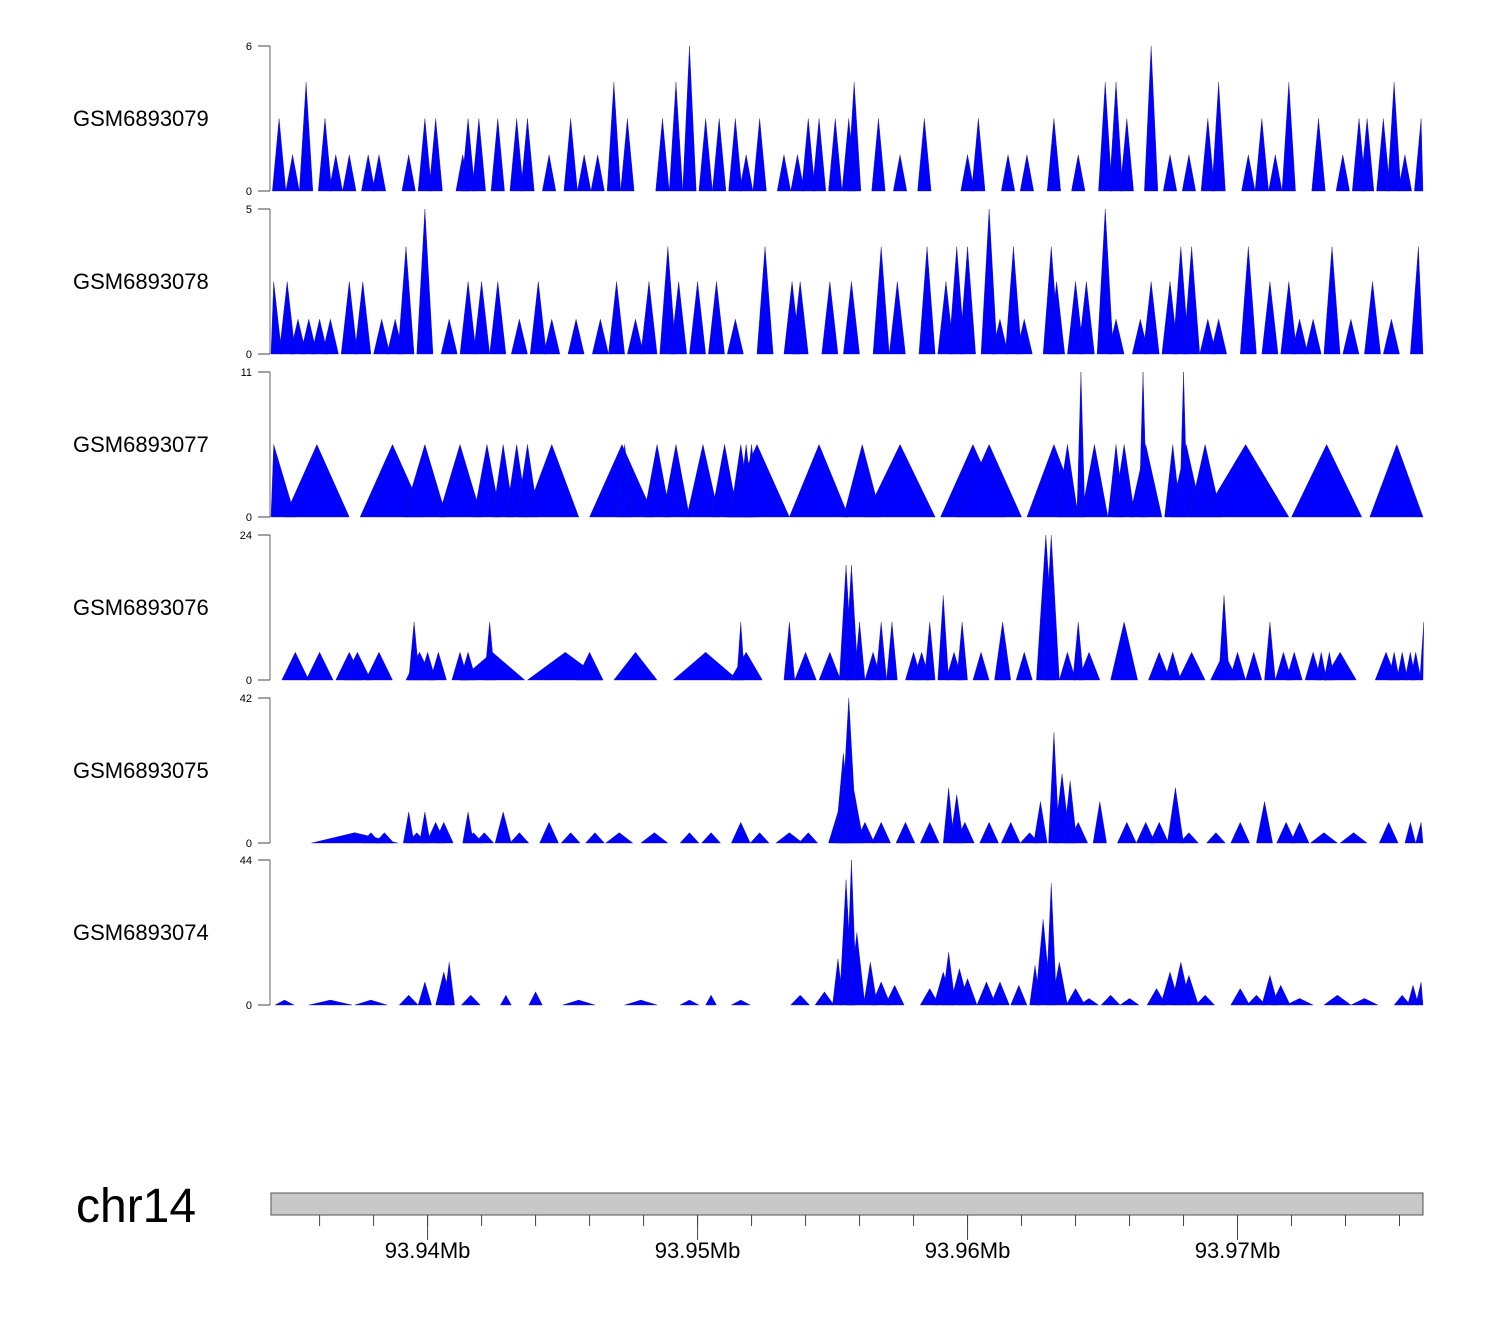  I want to click on chromosome-label: chr14, so click(136, 1206).